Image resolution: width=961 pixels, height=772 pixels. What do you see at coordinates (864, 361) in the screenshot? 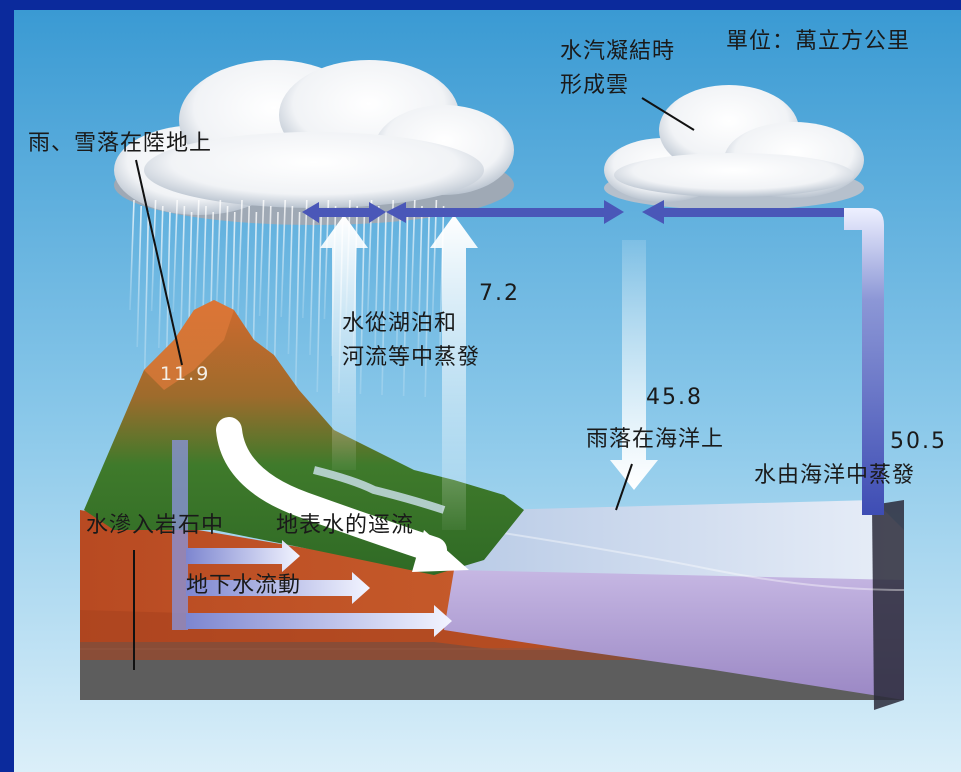
I see `ocean-evaporation-arrow` at bounding box center [864, 361].